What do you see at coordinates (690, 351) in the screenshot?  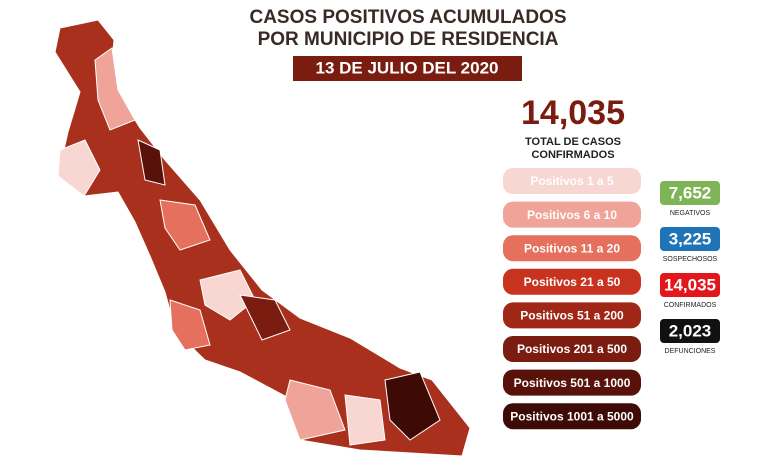 I see `stat-label: DEFUNCIONES` at bounding box center [690, 351].